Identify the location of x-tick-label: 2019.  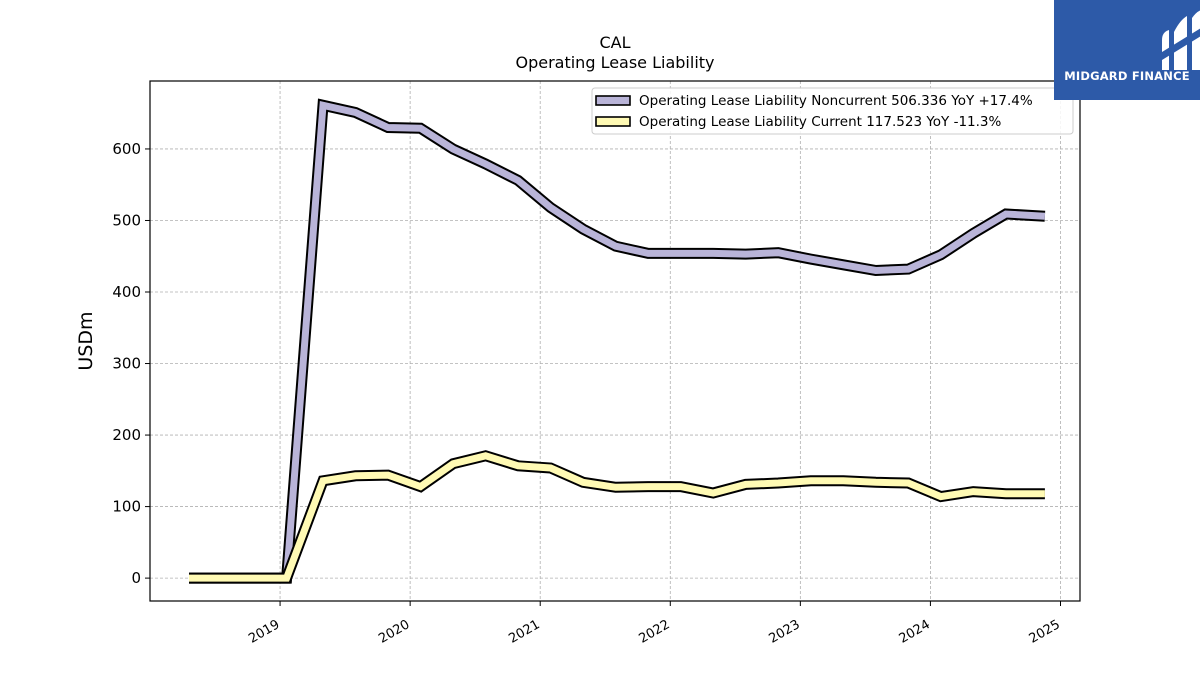
(264, 632).